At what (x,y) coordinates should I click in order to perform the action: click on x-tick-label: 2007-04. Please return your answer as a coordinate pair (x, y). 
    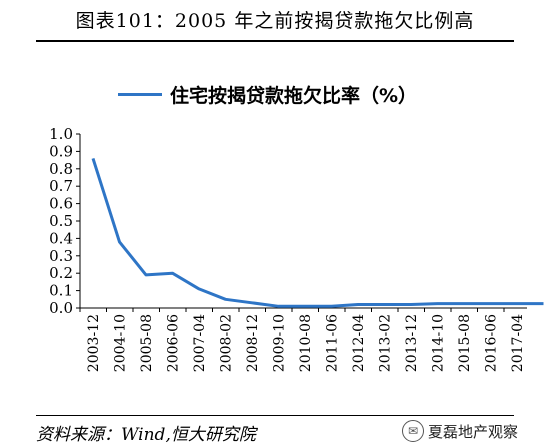
    Looking at the image, I should click on (200, 343).